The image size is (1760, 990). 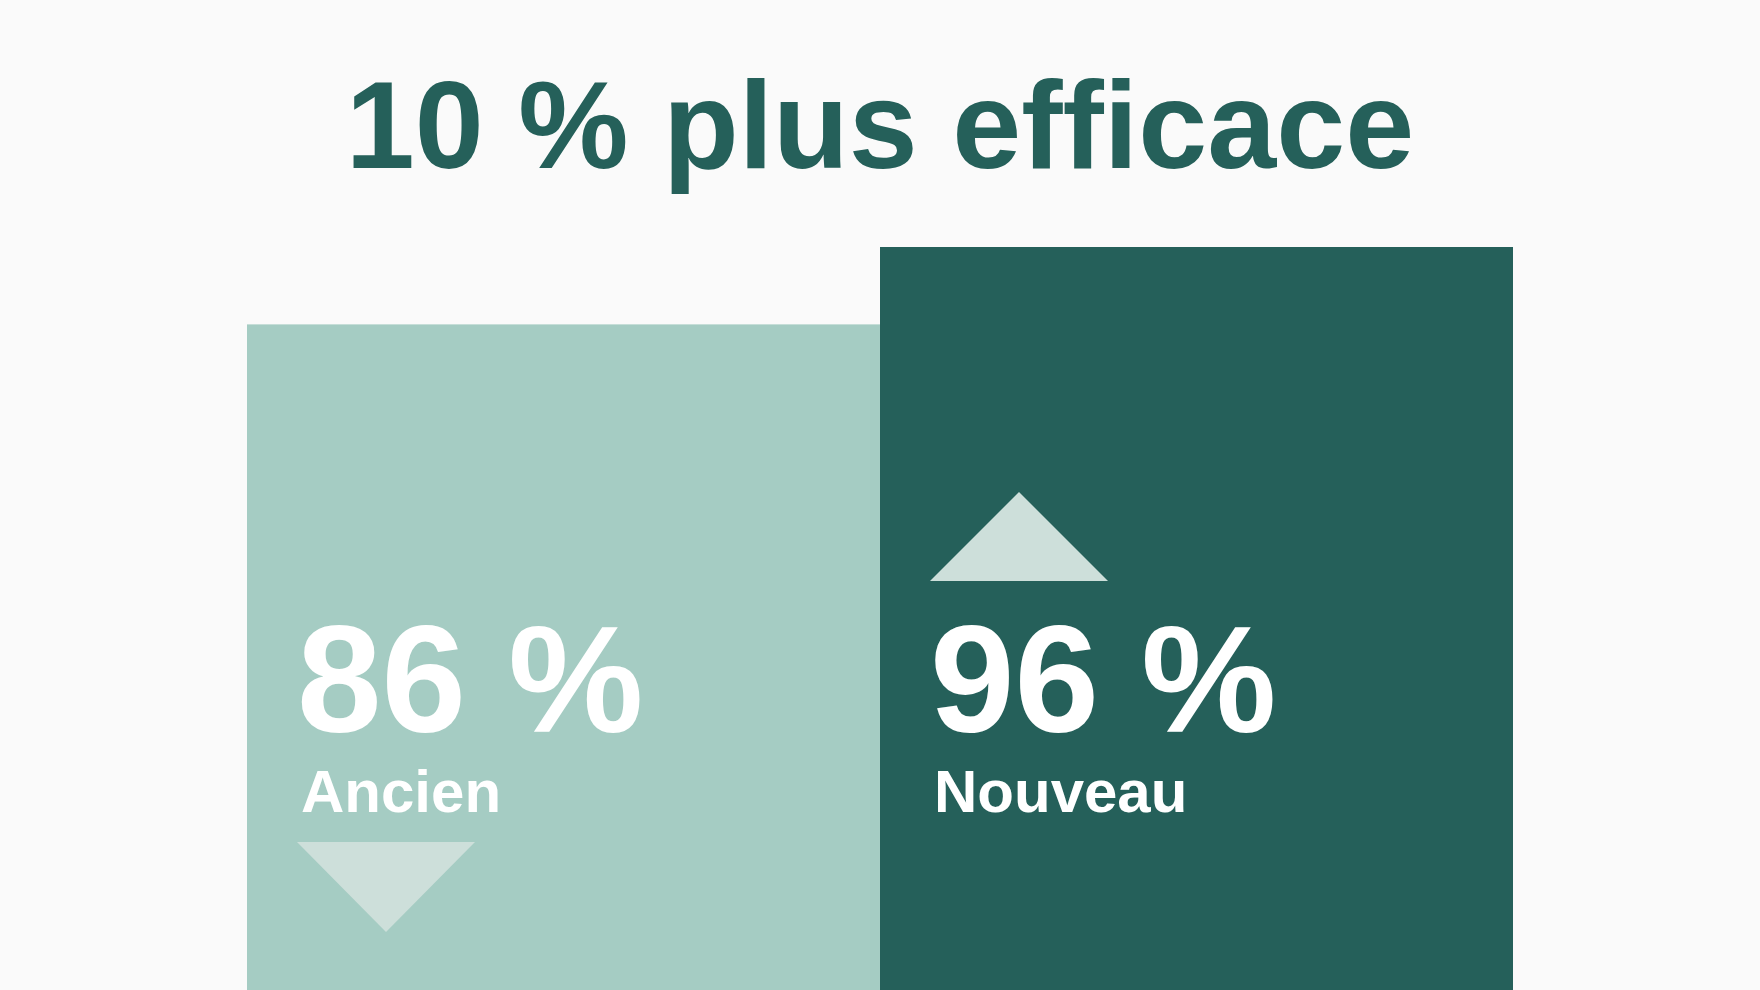 I want to click on chart-title: 10 % plus efficace, so click(x=880, y=125).